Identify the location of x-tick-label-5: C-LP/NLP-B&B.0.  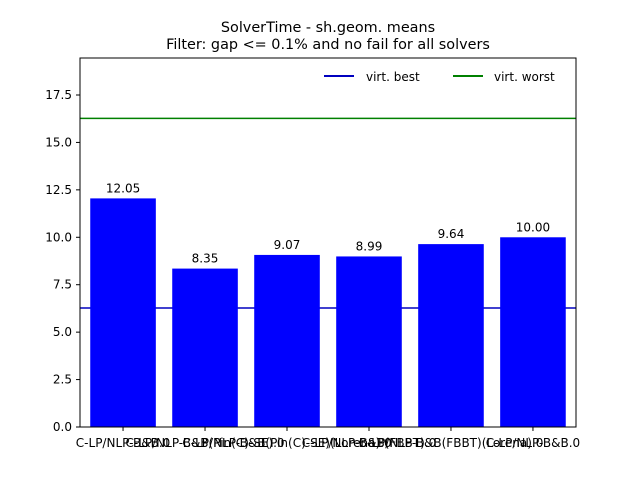
(533, 443).